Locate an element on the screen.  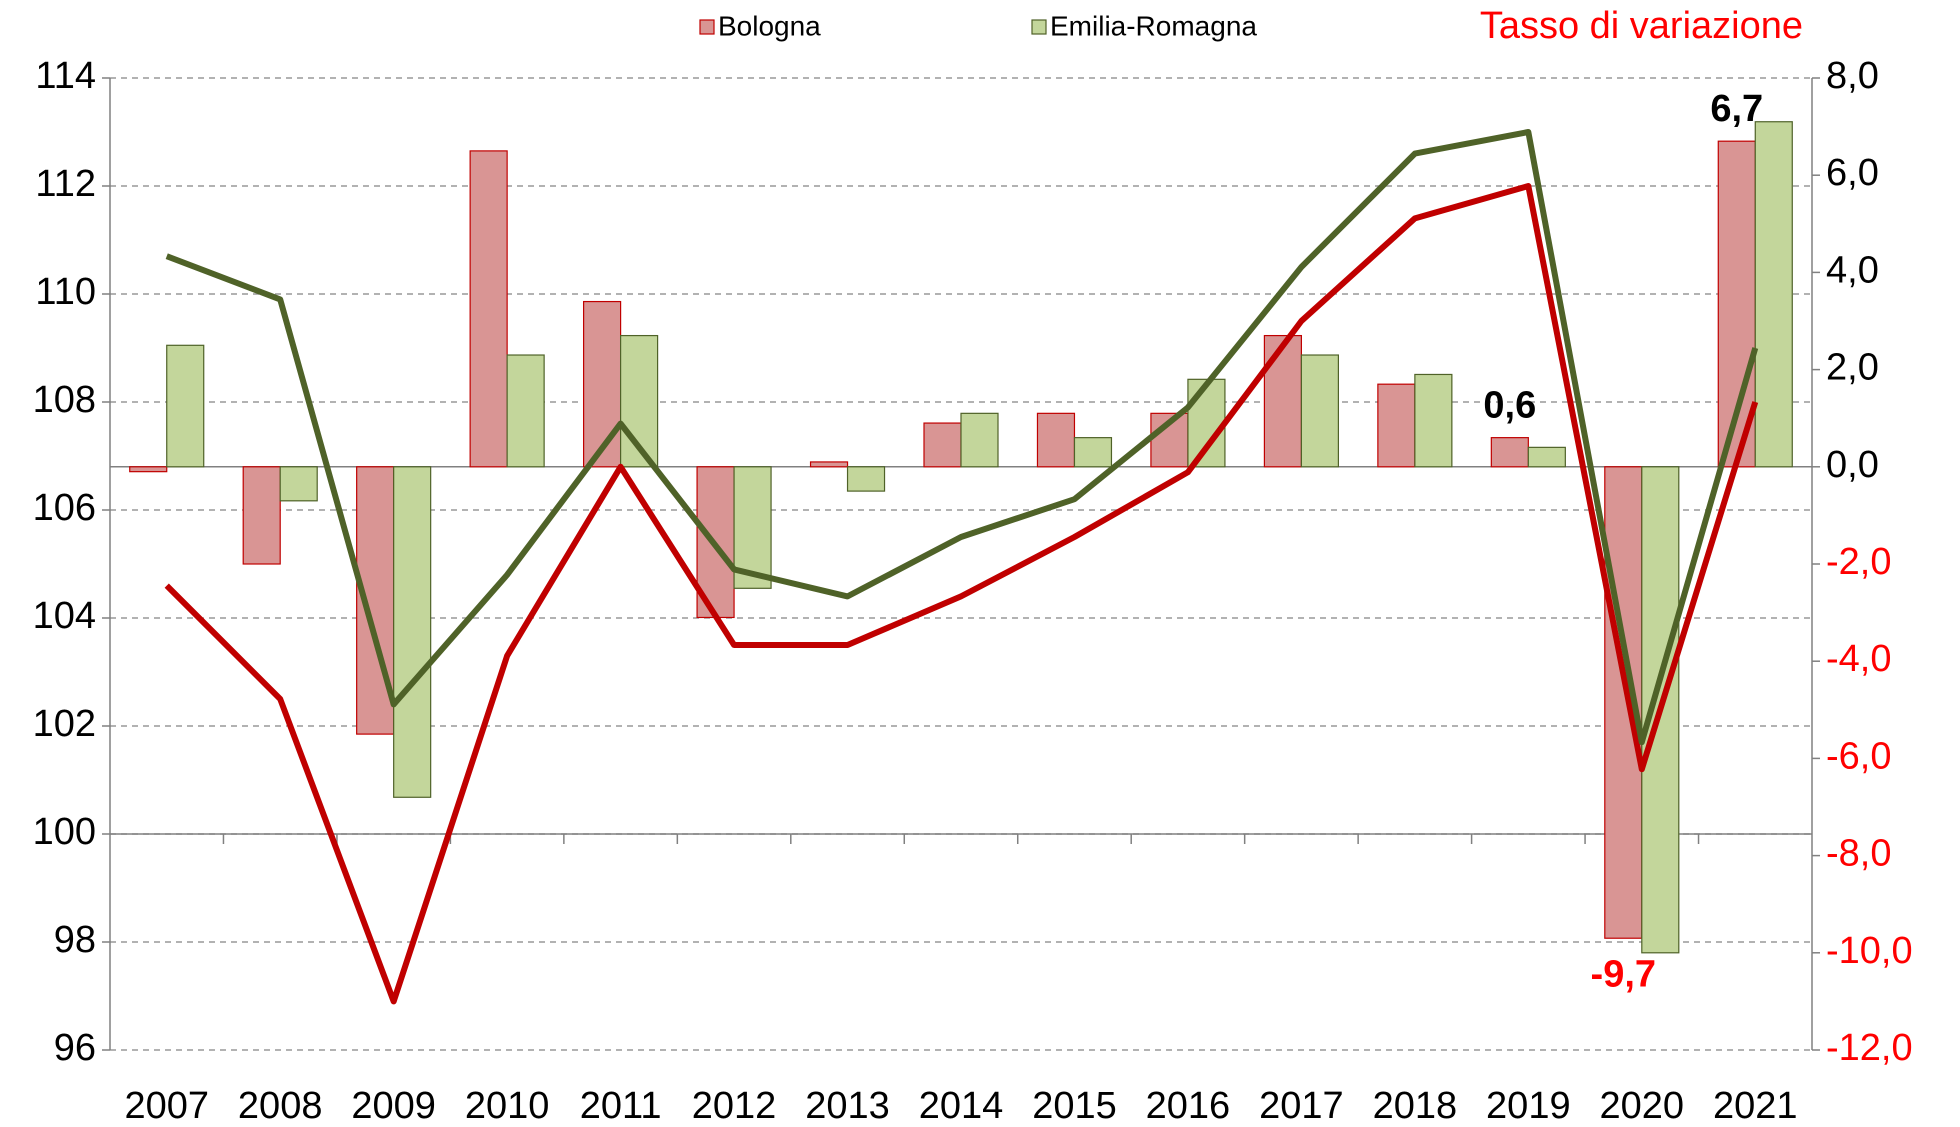
y-tick-label: 100 is located at coordinates (64, 832).